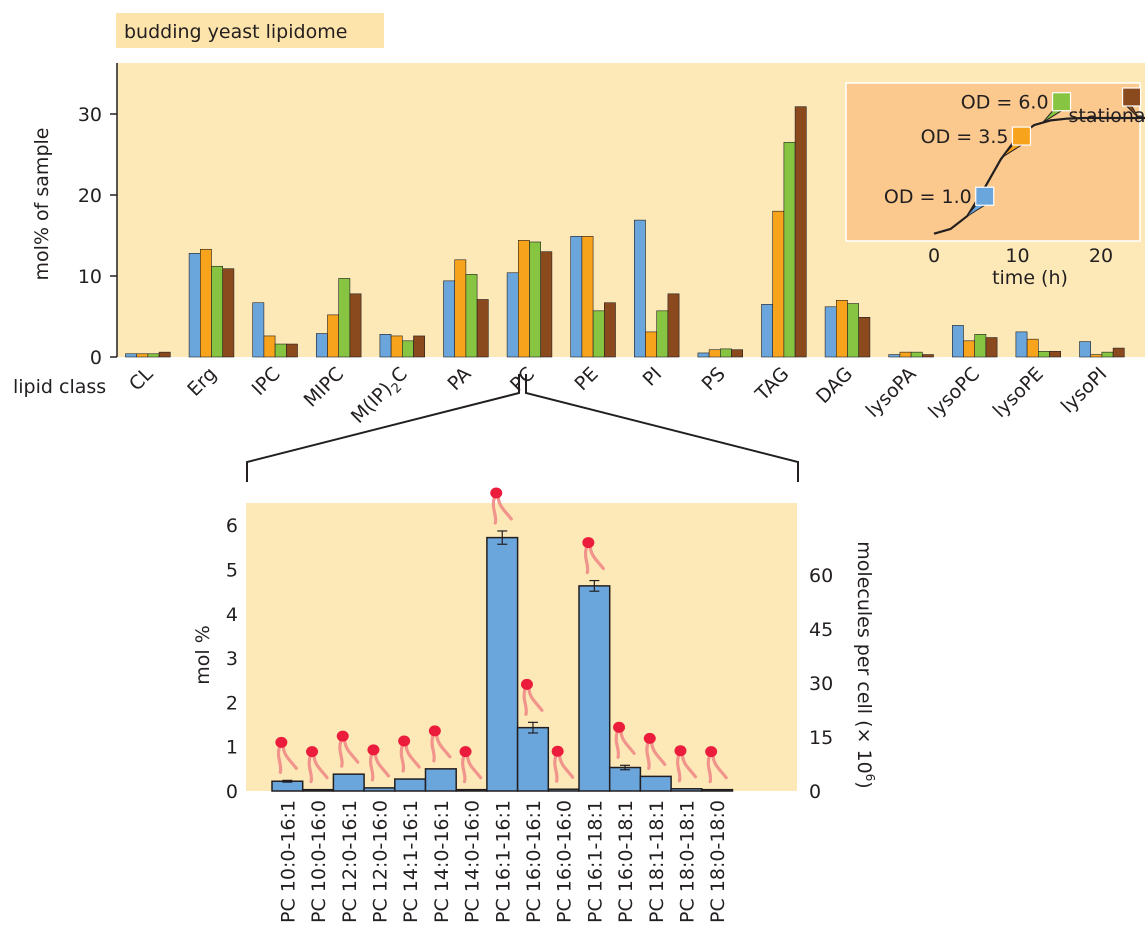 The height and width of the screenshot is (928, 1145). I want to click on top-category-lysopi: lysoPI, so click(1084, 390).